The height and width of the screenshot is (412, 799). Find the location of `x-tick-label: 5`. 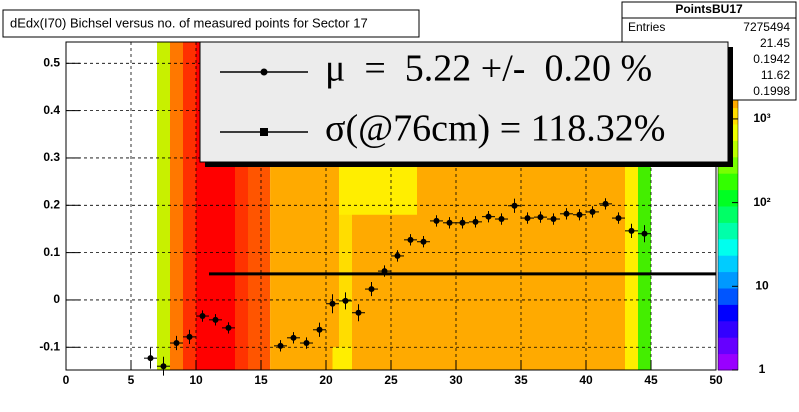

x-tick-label: 5 is located at coordinates (131, 380).